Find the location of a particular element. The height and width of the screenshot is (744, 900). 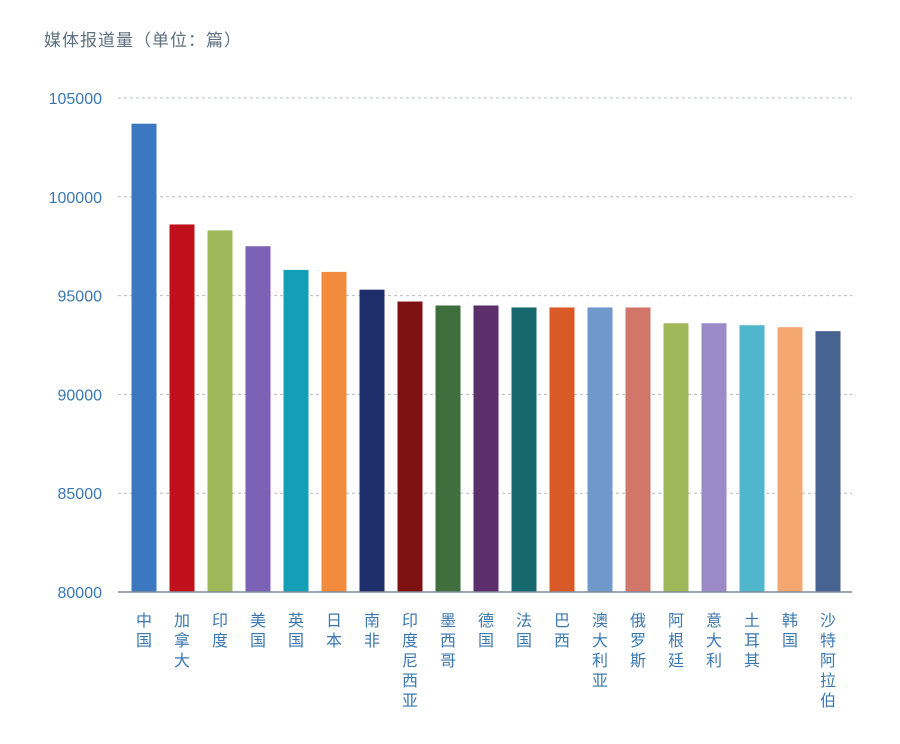

x-tick-label: 美国 is located at coordinates (258, 630).